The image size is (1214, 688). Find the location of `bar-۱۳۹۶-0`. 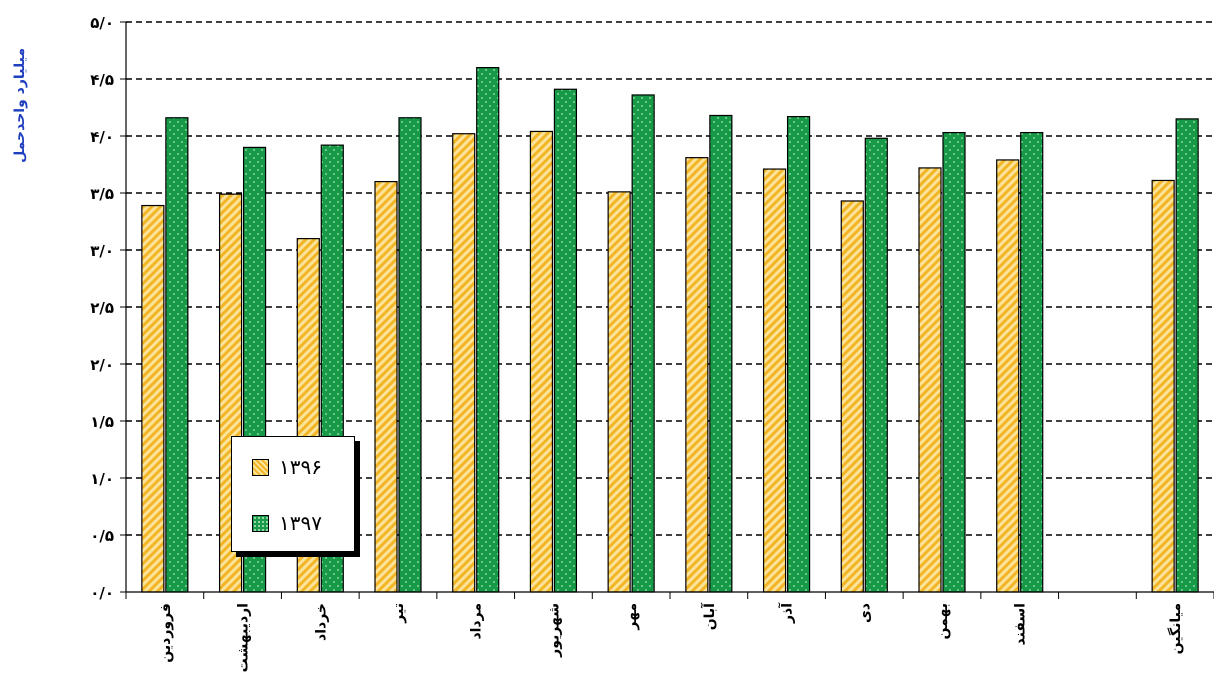

bar-۱۳۹۶-0 is located at coordinates (153, 398).